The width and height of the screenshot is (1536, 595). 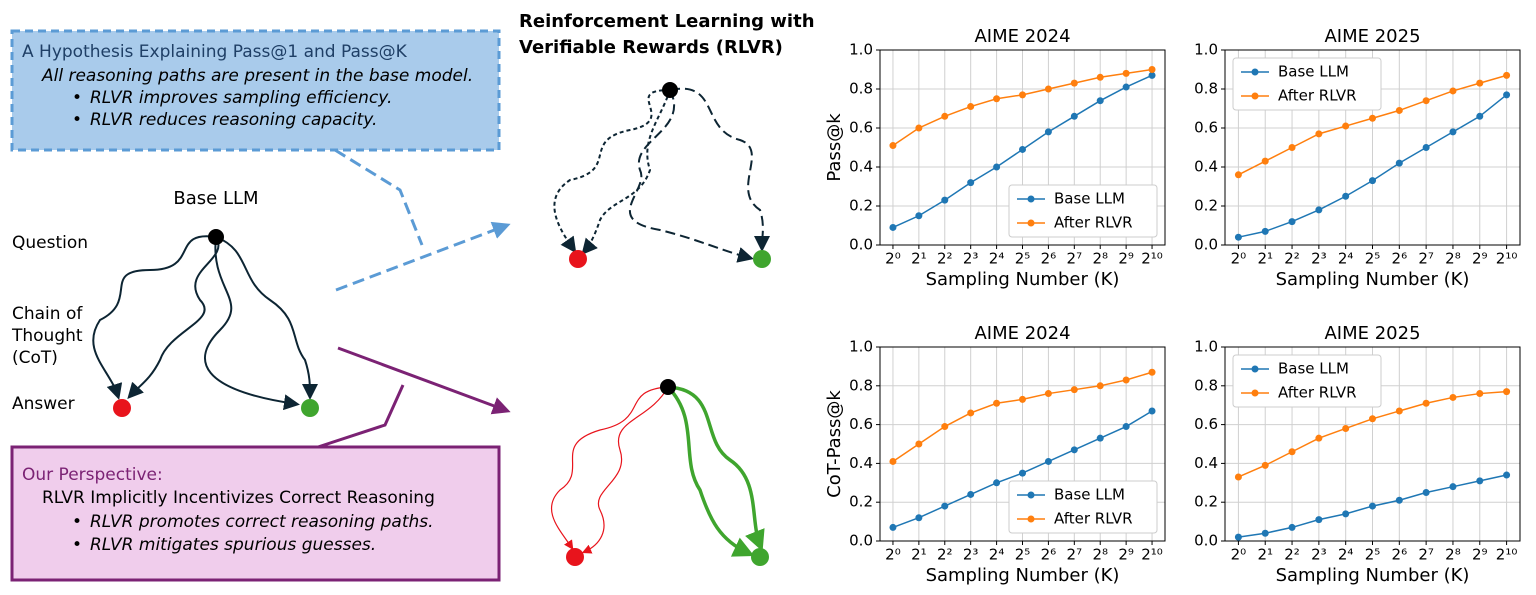 I want to click on cot-label: Thought, so click(x=47, y=336).